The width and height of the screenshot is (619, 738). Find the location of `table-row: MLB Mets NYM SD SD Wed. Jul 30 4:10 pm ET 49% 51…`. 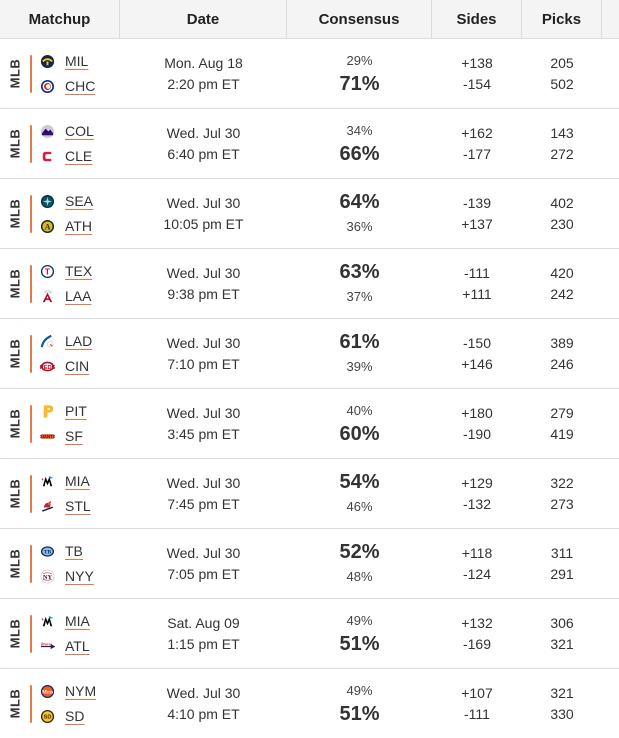

table-row: MLB Mets NYM SD SD Wed. Jul 30 4:10 pm ET 49% 51… is located at coordinates (309, 703).